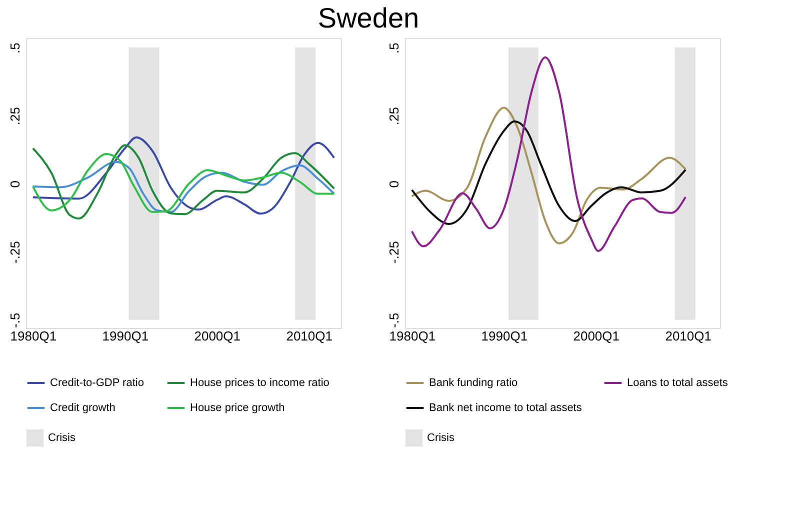 This screenshot has width=785, height=513. What do you see at coordinates (237, 408) in the screenshot?
I see `legend-label: House price growth` at bounding box center [237, 408].